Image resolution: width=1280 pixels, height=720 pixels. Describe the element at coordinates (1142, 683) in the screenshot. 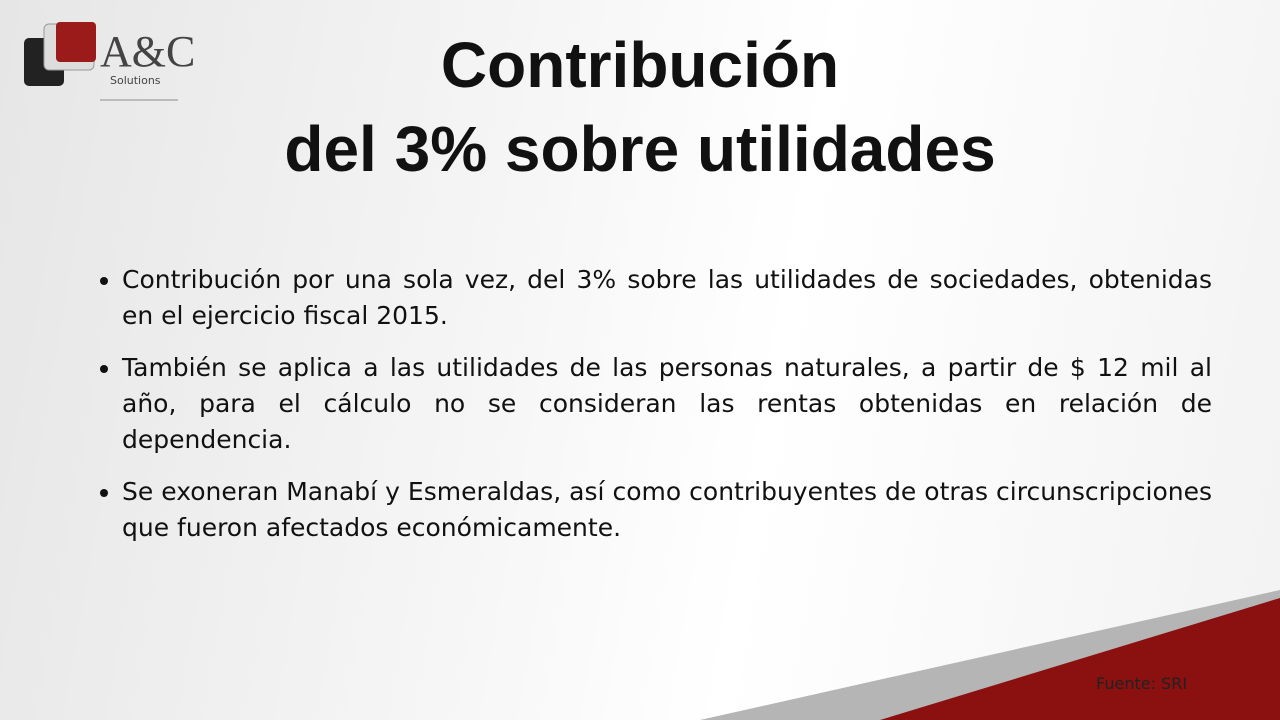

I see `source: Fuente: SRI` at that location.